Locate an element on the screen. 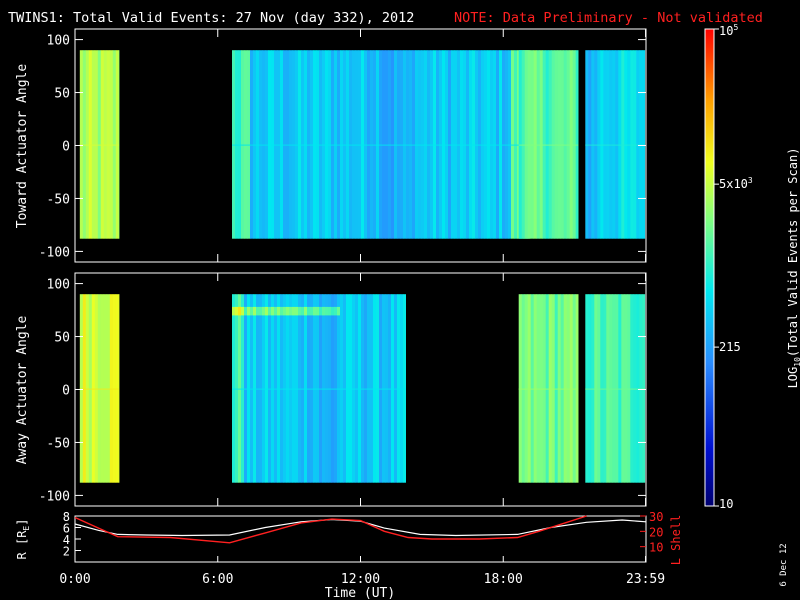 The width and height of the screenshot is (800, 600). right-tick-label: 30 is located at coordinates (656, 517).